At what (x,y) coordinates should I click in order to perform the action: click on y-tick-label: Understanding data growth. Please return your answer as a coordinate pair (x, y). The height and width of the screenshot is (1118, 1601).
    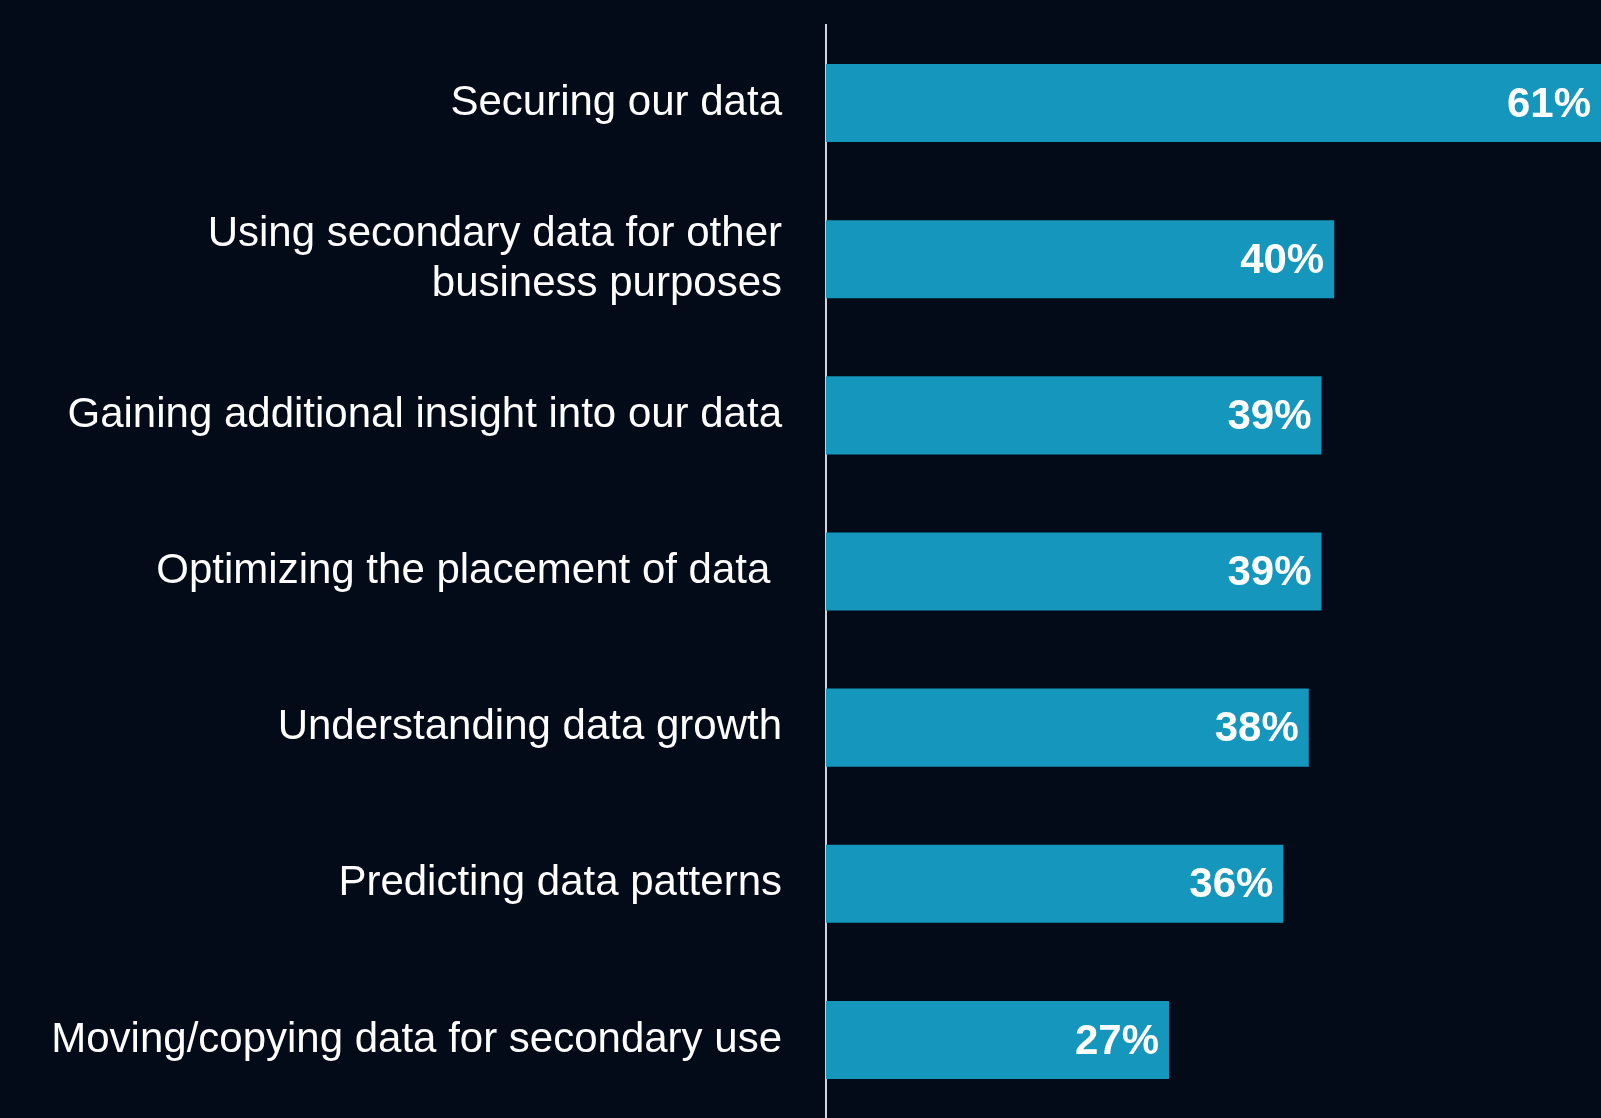
    Looking at the image, I should click on (529, 725).